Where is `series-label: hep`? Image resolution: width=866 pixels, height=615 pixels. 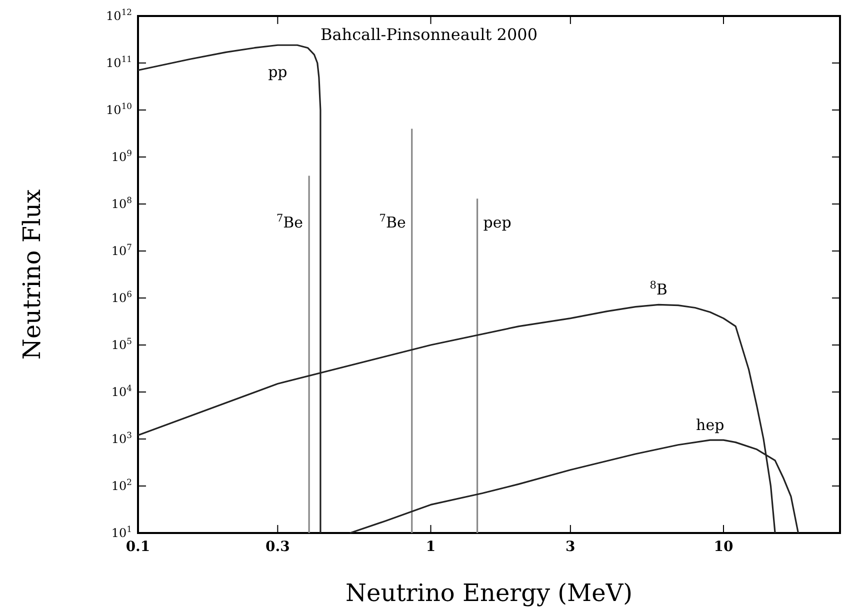
series-label: hep is located at coordinates (710, 425).